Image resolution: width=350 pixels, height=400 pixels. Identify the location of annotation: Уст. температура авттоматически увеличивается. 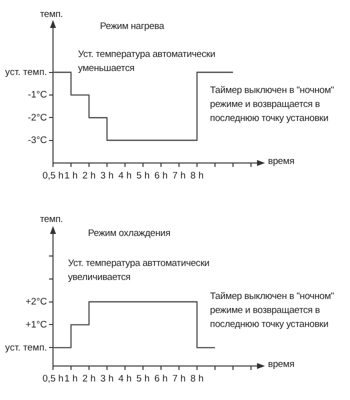
(139, 271).